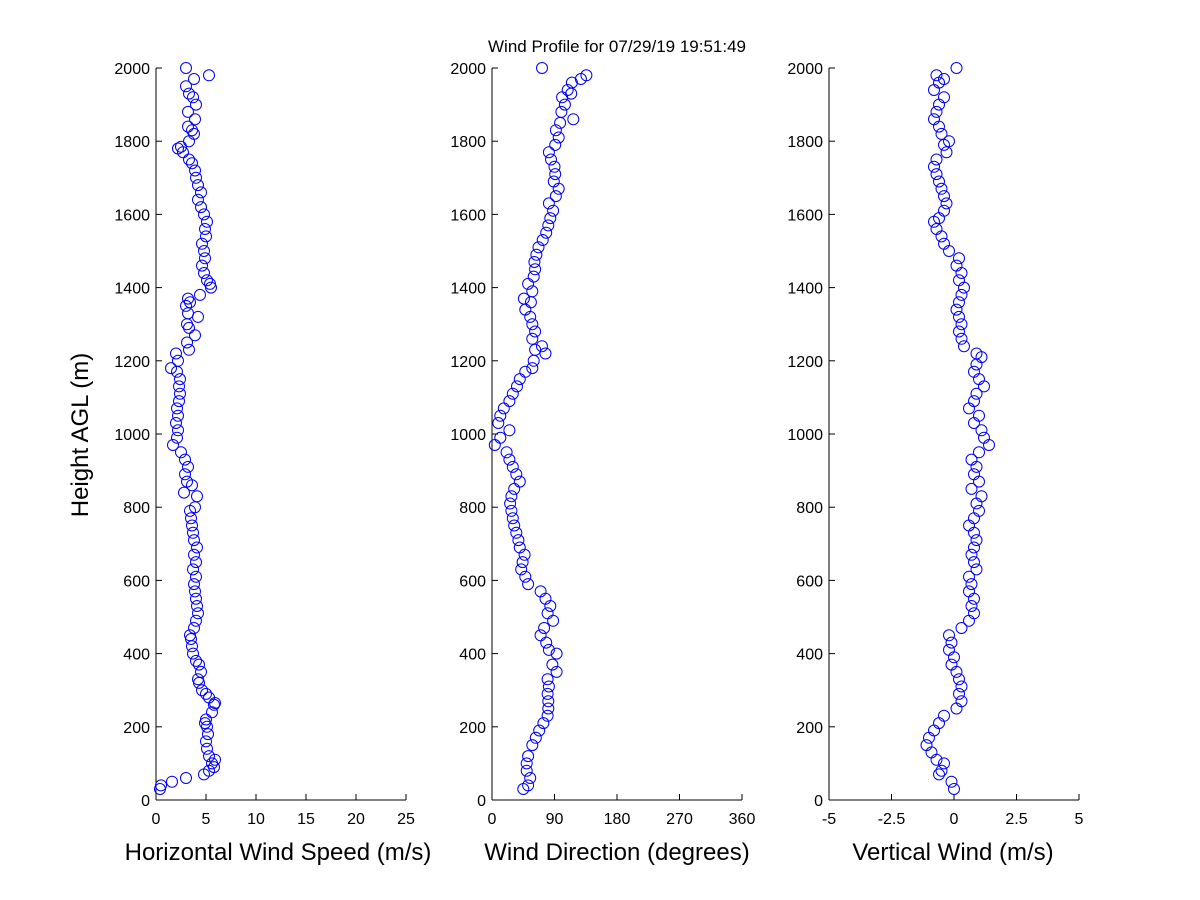  I want to click on y-tick-label: 800, so click(472, 508).